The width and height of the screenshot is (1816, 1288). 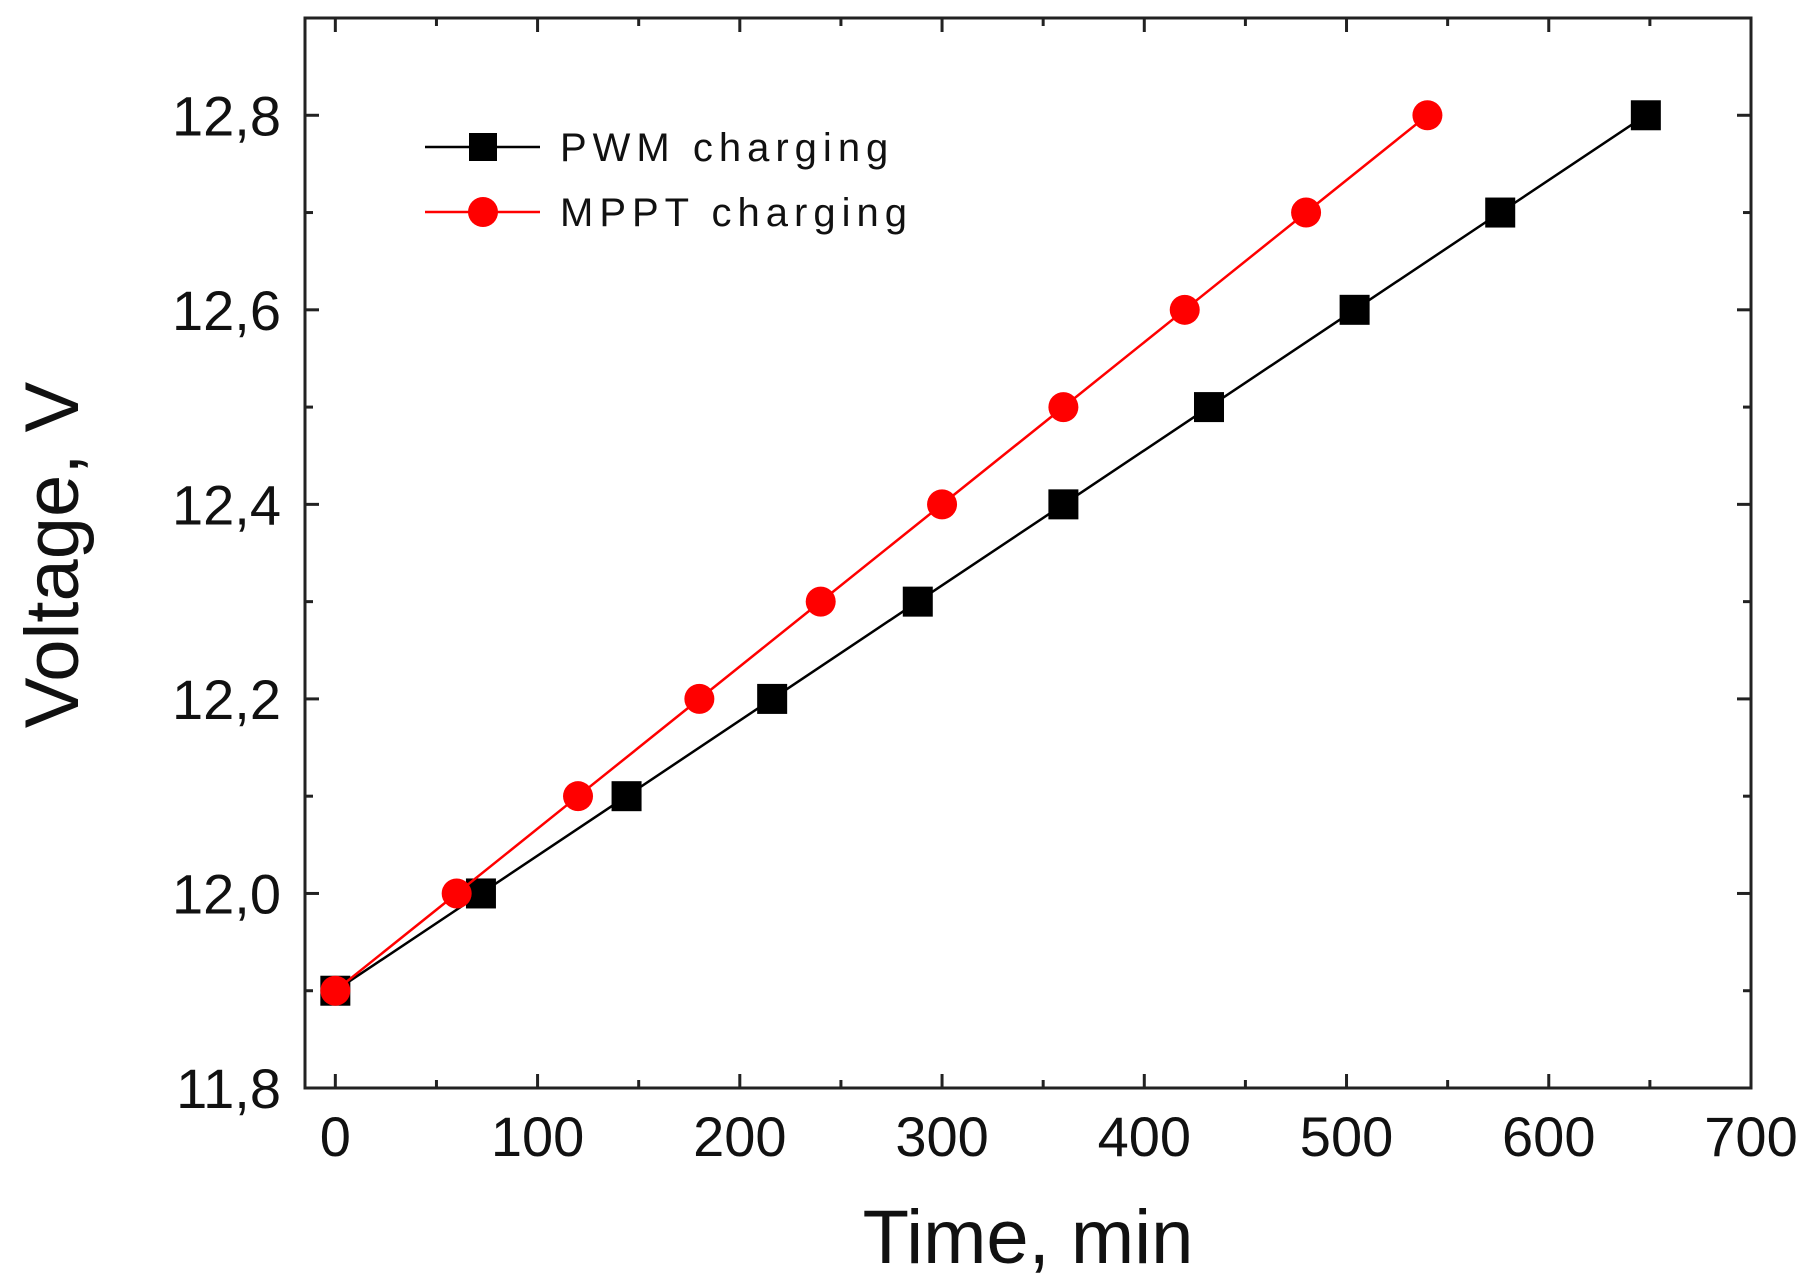 What do you see at coordinates (537, 1136) in the screenshot?
I see `x-tick-label: 100` at bounding box center [537, 1136].